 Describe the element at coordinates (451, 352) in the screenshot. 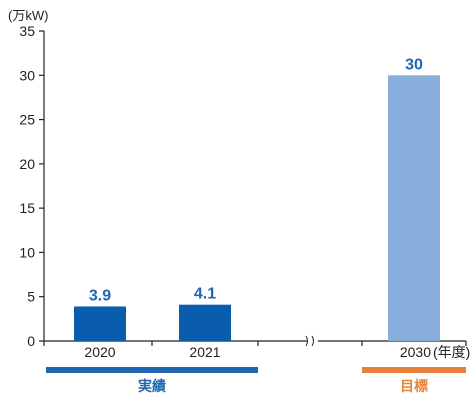

I see `x-axis-unit-label: (年度)` at that location.